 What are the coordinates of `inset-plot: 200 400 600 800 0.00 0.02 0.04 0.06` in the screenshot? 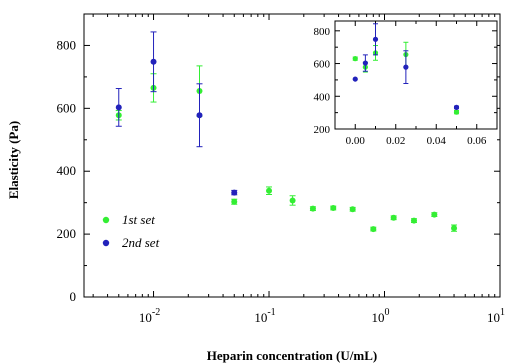 It's located at (406, 83).